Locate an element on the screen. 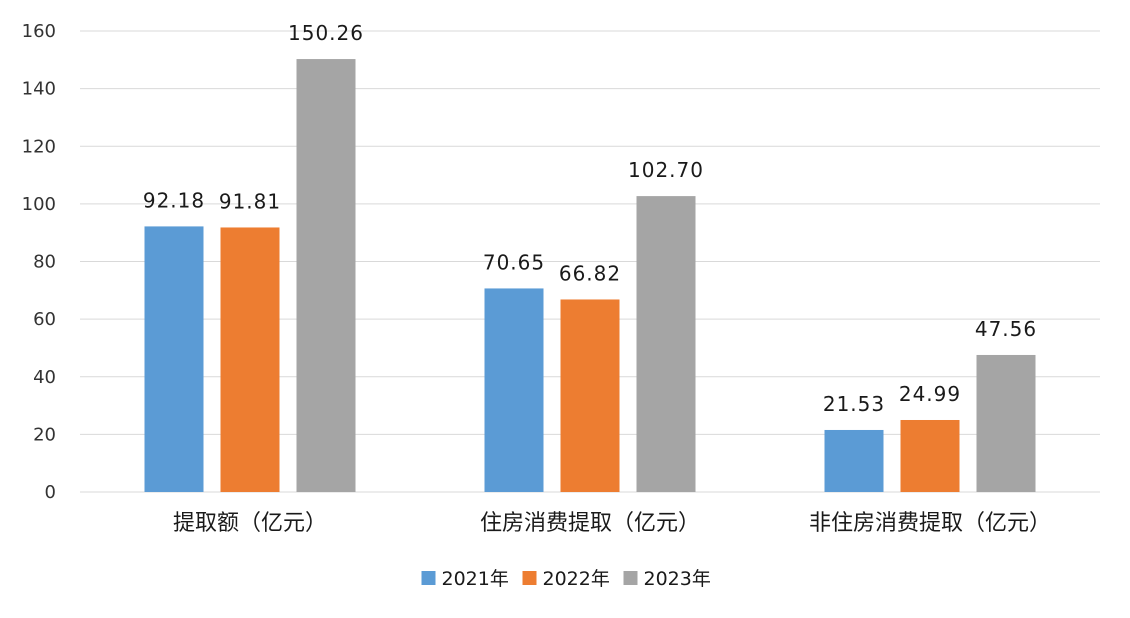 This screenshot has width=1130, height=618. data-label: 21.53 is located at coordinates (854, 404).